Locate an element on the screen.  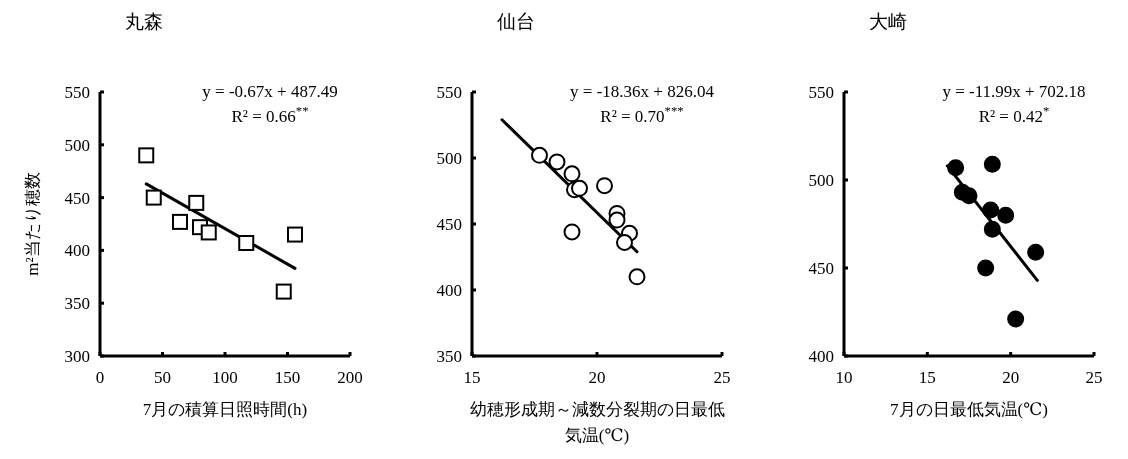
annotation: y = -0.67x + 487.49 is located at coordinates (270, 91).